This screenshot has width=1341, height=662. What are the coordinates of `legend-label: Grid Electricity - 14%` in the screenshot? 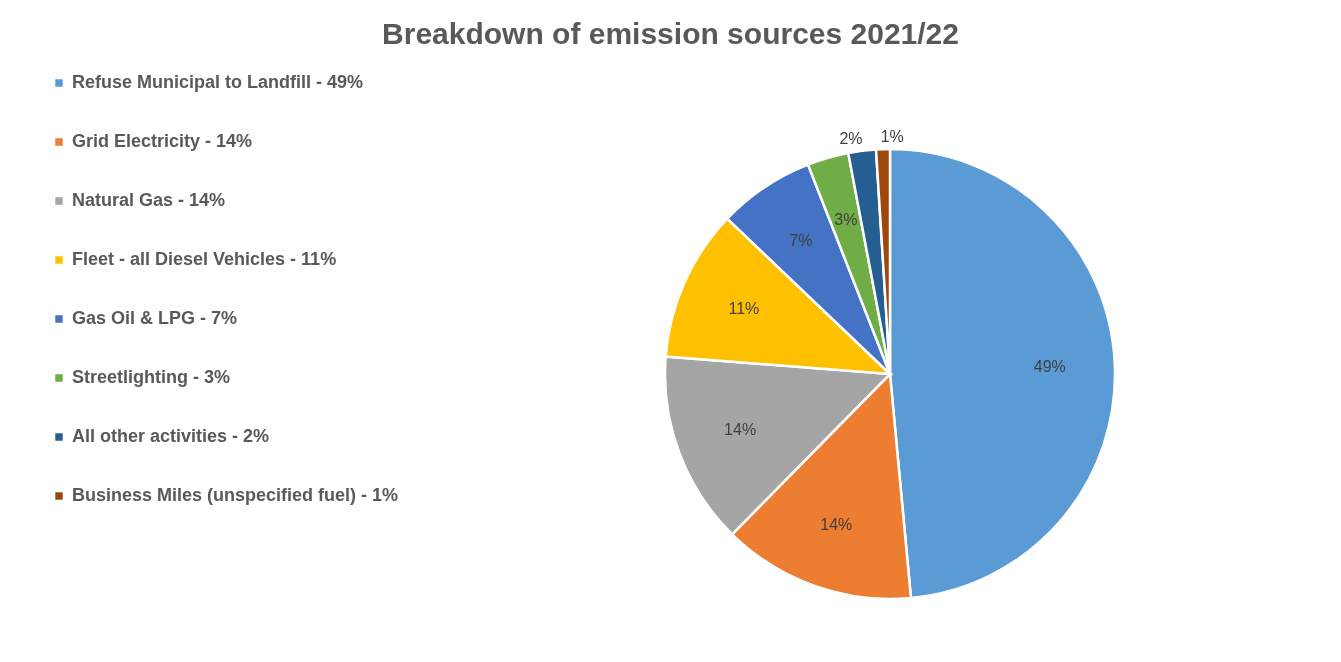 It's located at (162, 141).